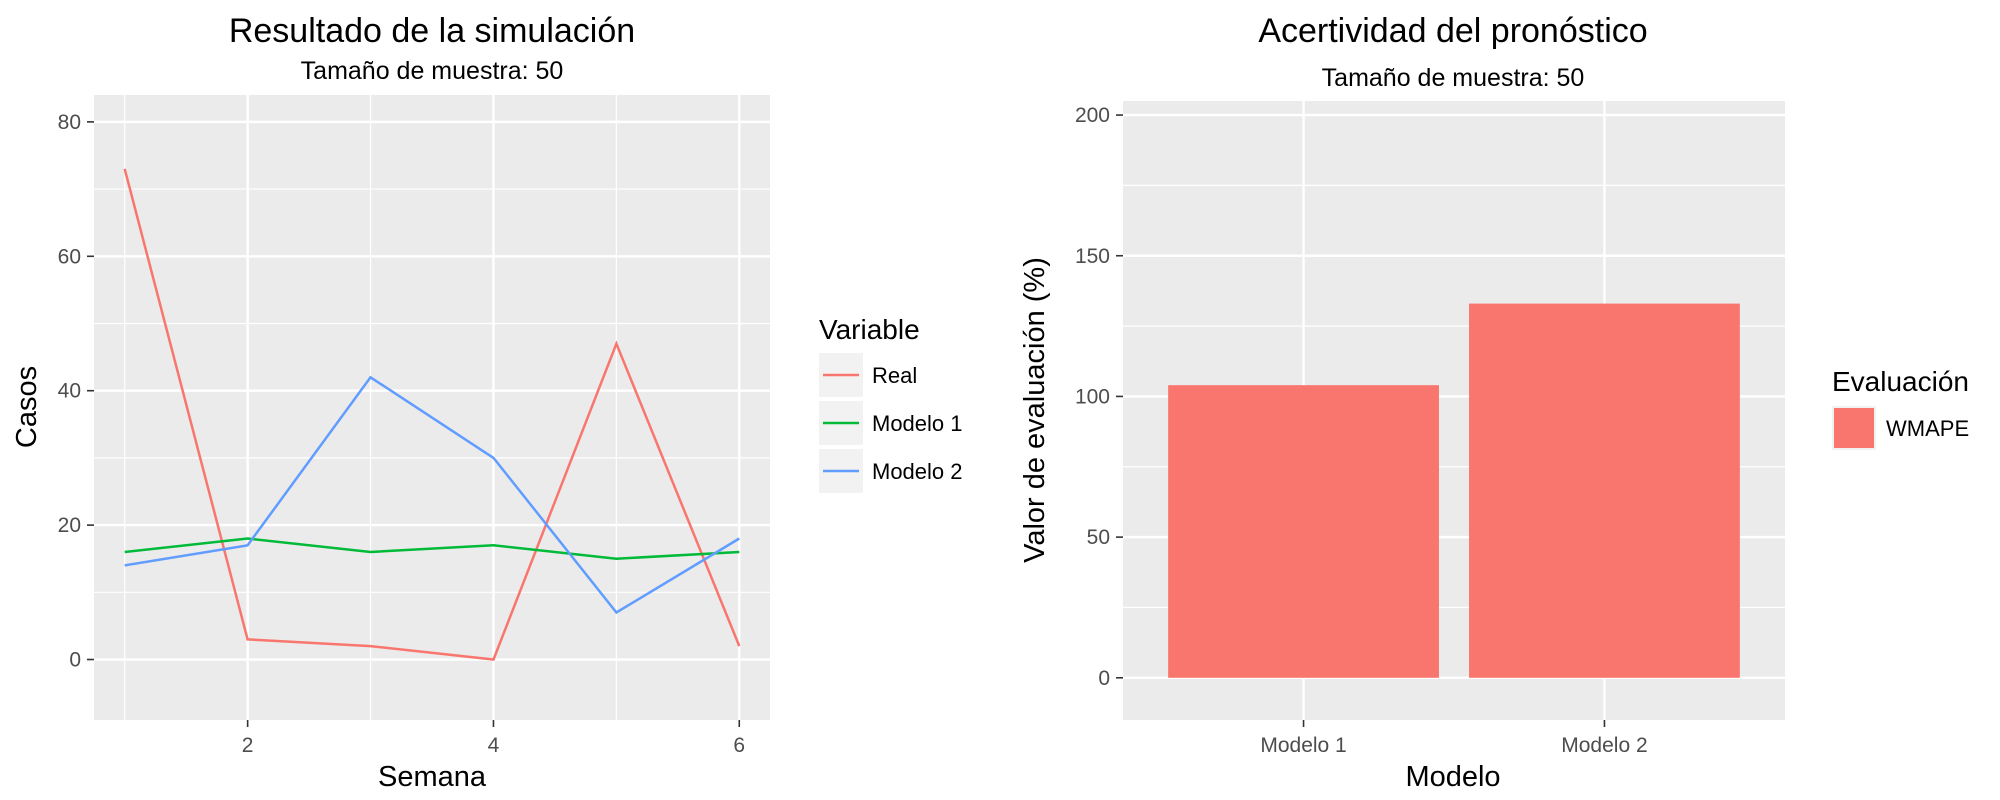  What do you see at coordinates (1092, 115) in the screenshot?
I see `y-tick-label: 200` at bounding box center [1092, 115].